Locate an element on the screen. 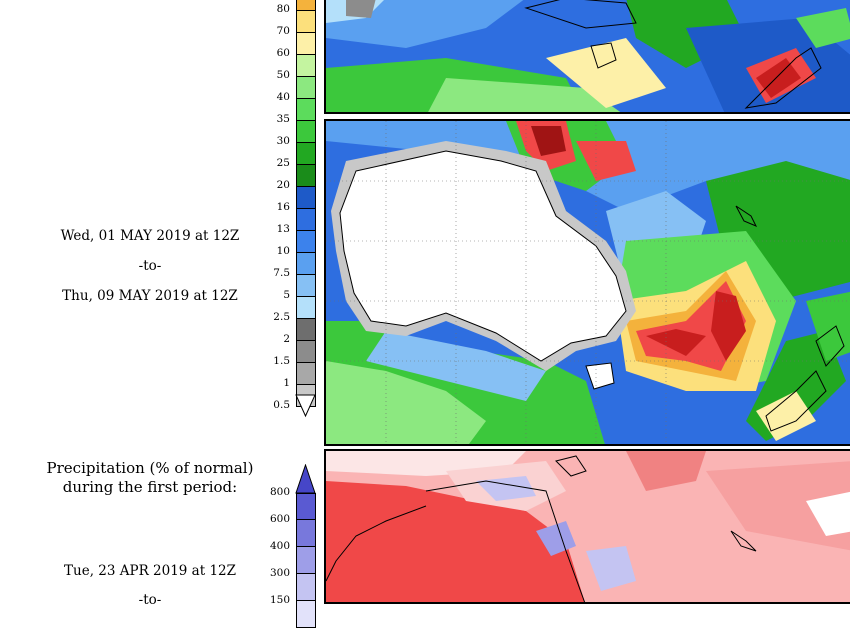 The height and width of the screenshot is (628, 850). precip-colorbar-label: 20 is located at coordinates (283, 185).